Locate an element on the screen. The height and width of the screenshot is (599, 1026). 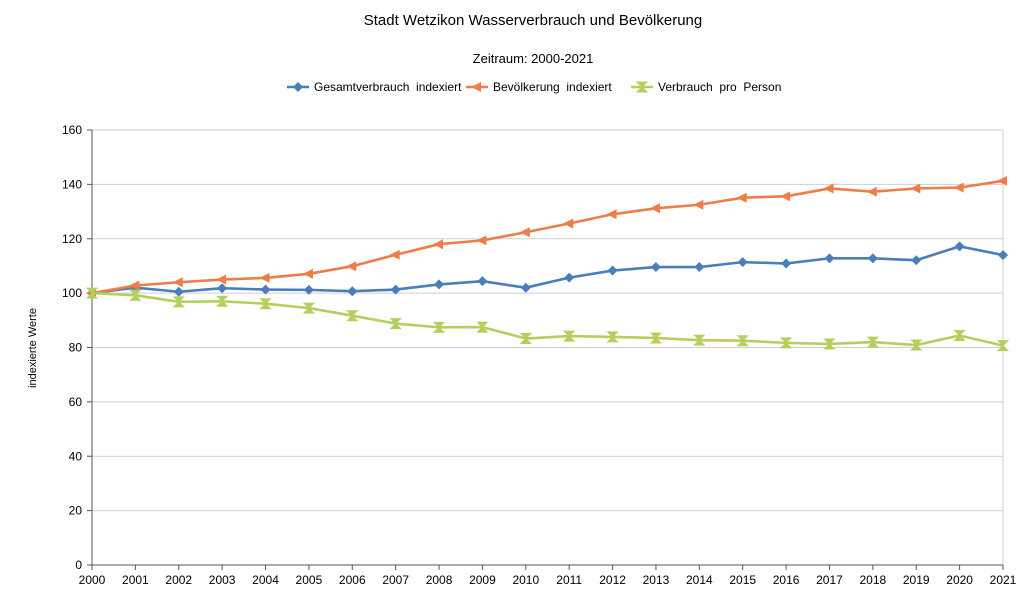
y-tick-label: 100 is located at coordinates (72, 293).